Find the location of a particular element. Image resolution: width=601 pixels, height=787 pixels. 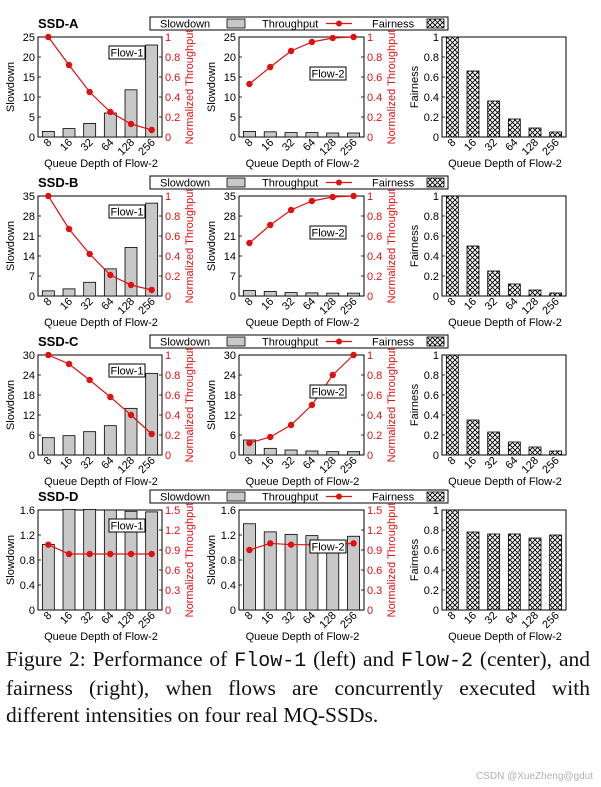

caption-prefix: Figure 2: Performance of is located at coordinates (120, 659).